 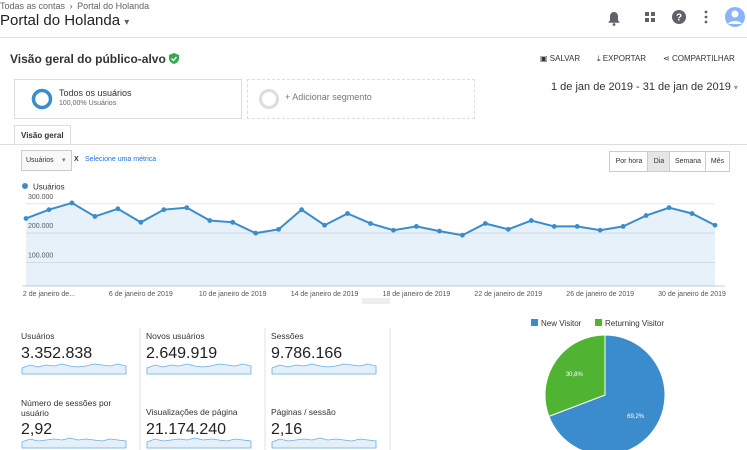 I want to click on metric-label: Número de sessões por usuário, so click(x=66, y=408).